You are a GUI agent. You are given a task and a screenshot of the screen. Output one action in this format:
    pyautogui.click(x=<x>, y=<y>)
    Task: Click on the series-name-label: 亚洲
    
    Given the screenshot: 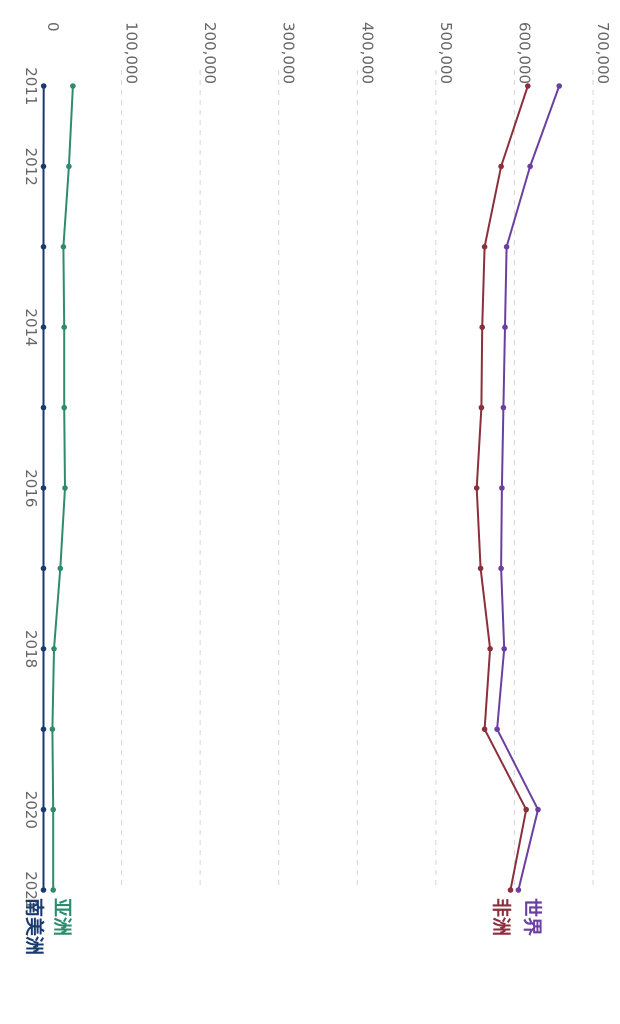 What is the action you would take?
    pyautogui.click(x=62, y=917)
    